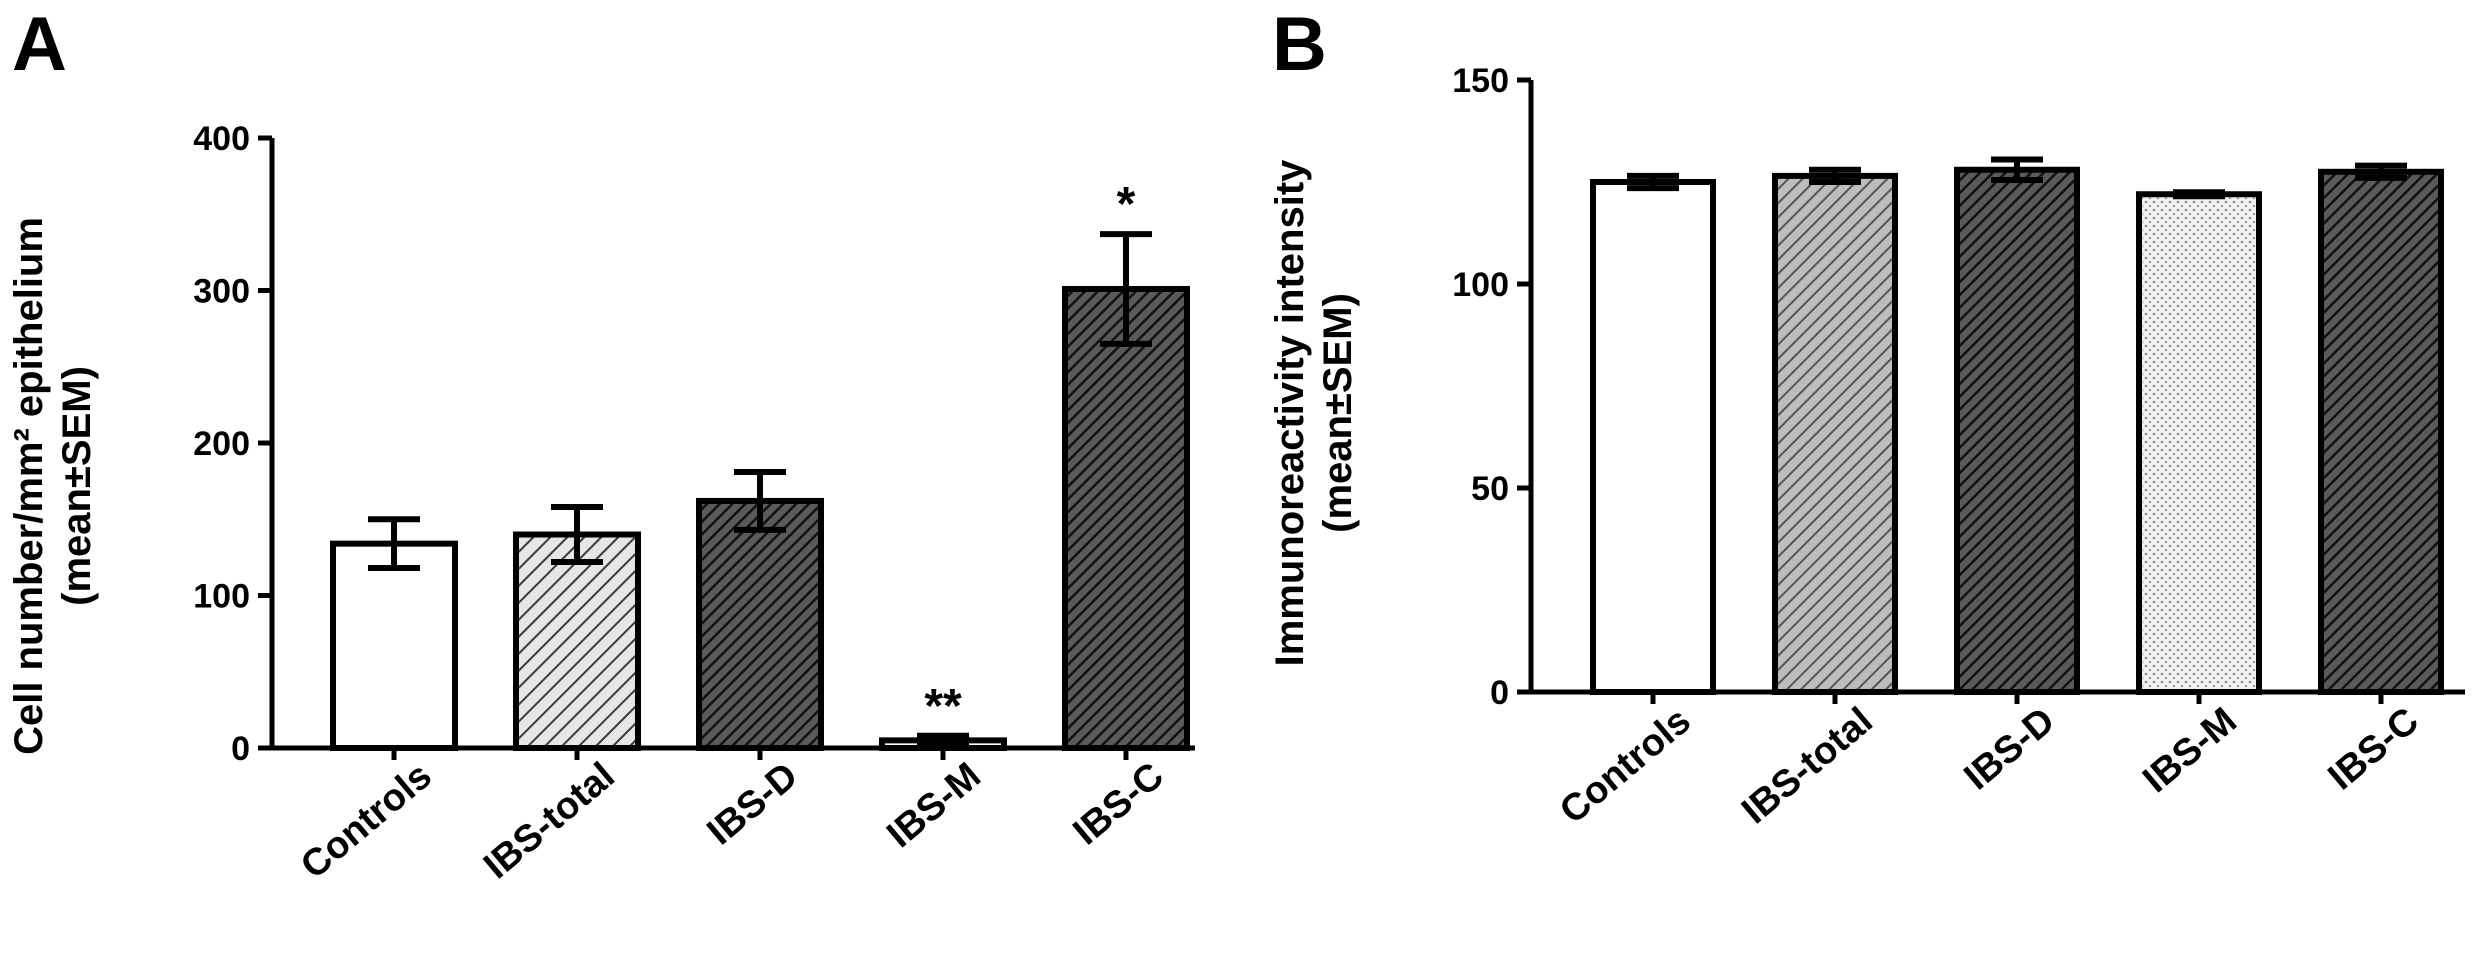 This screenshot has width=2478, height=960. Describe the element at coordinates (1126, 204) in the screenshot. I see `significance-marker: *` at that location.